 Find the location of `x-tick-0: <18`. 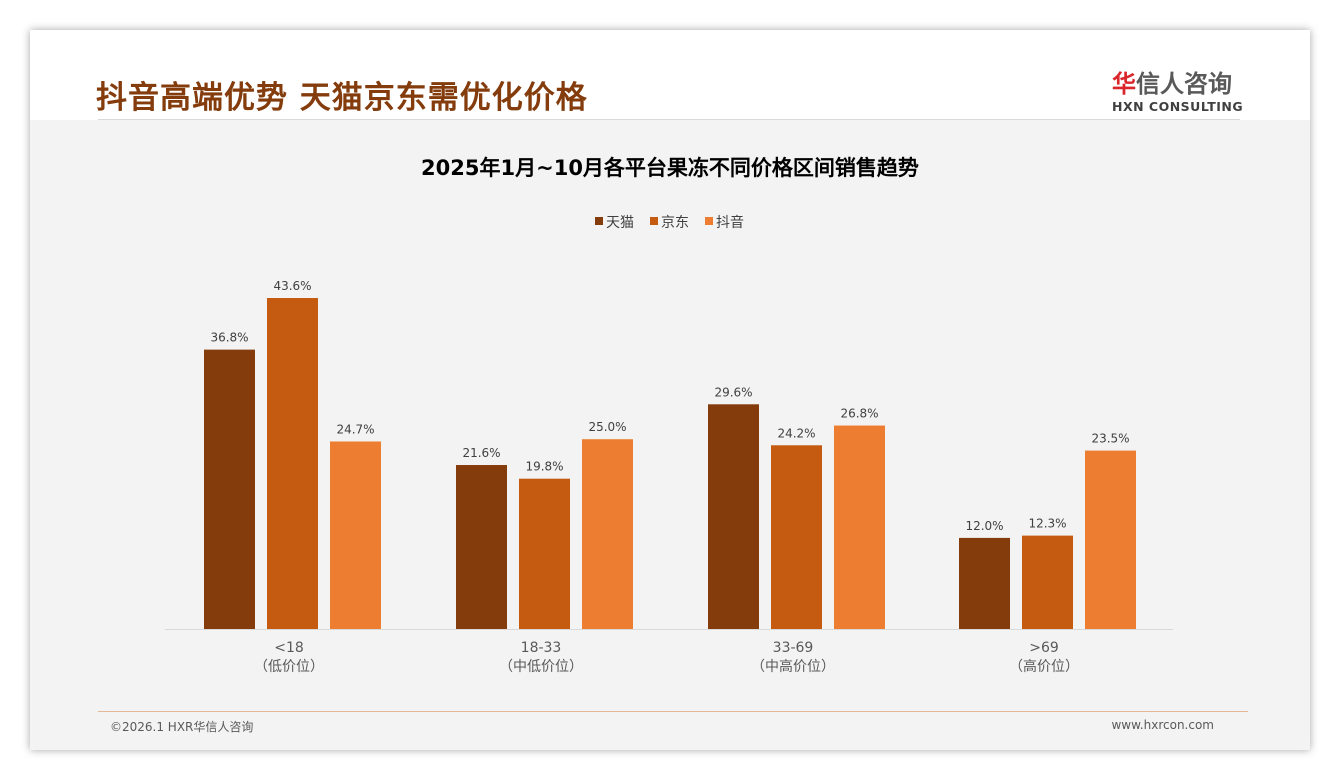

x-tick-0: <18 is located at coordinates (289, 648).